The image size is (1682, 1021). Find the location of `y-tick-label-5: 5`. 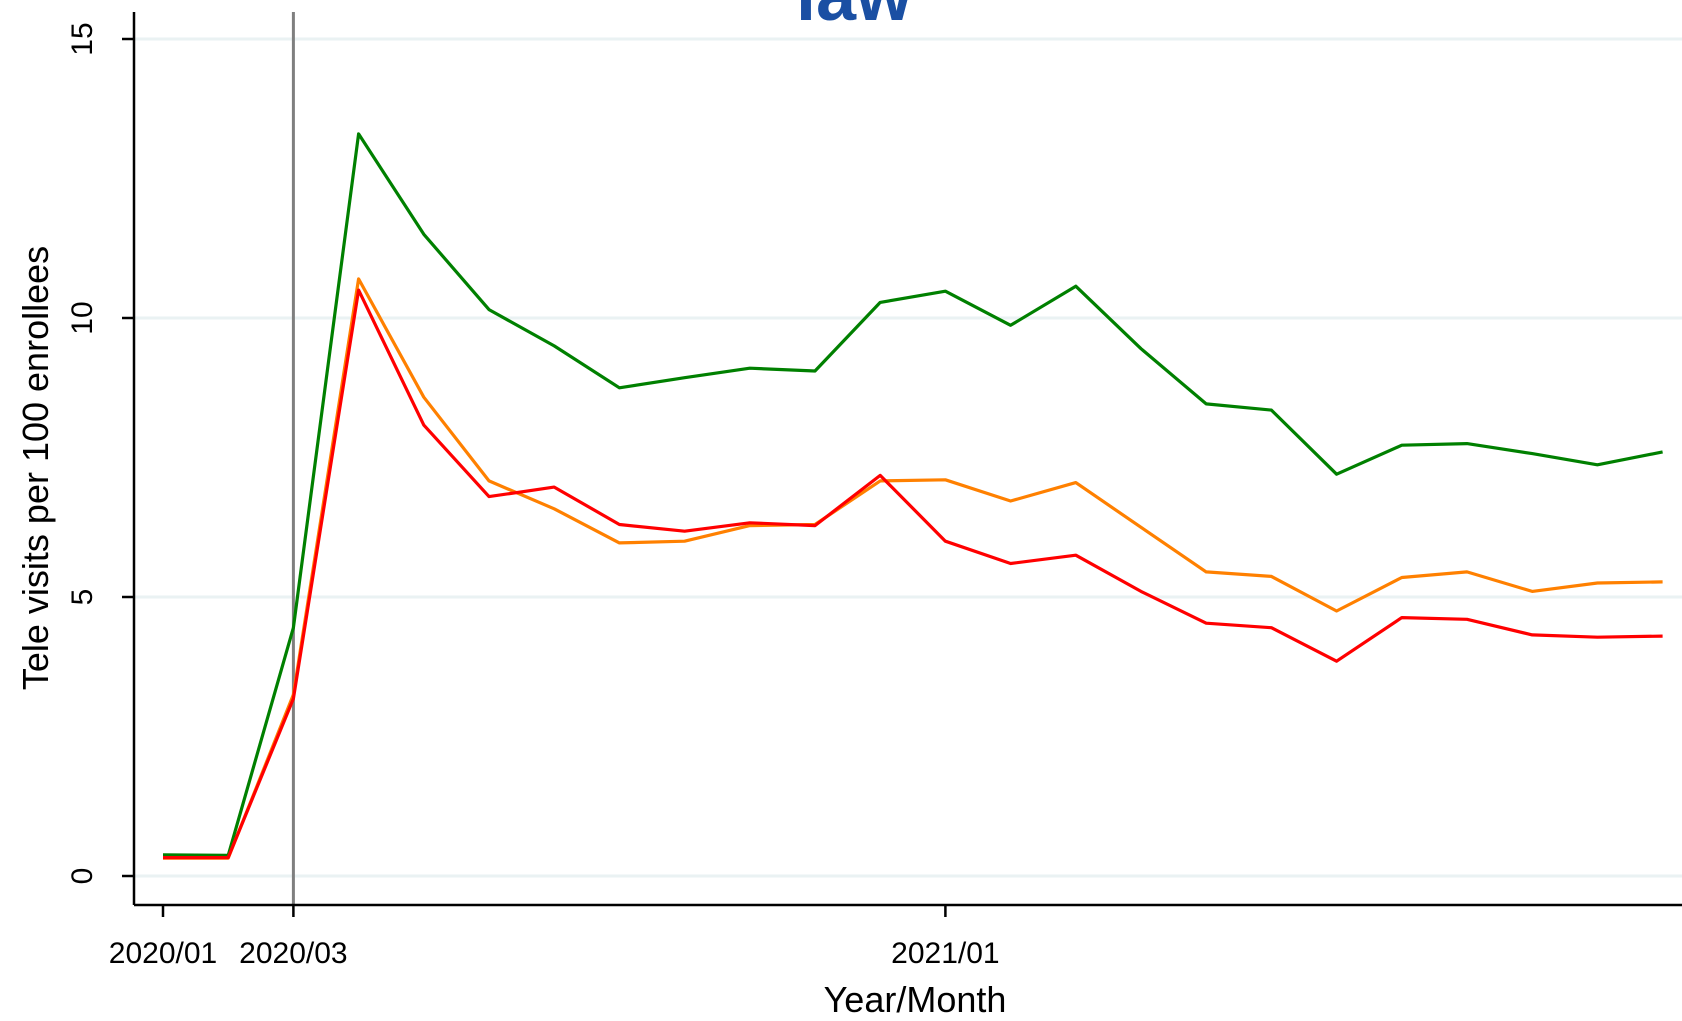

y-tick-label-5: 5 is located at coordinates (82, 597).